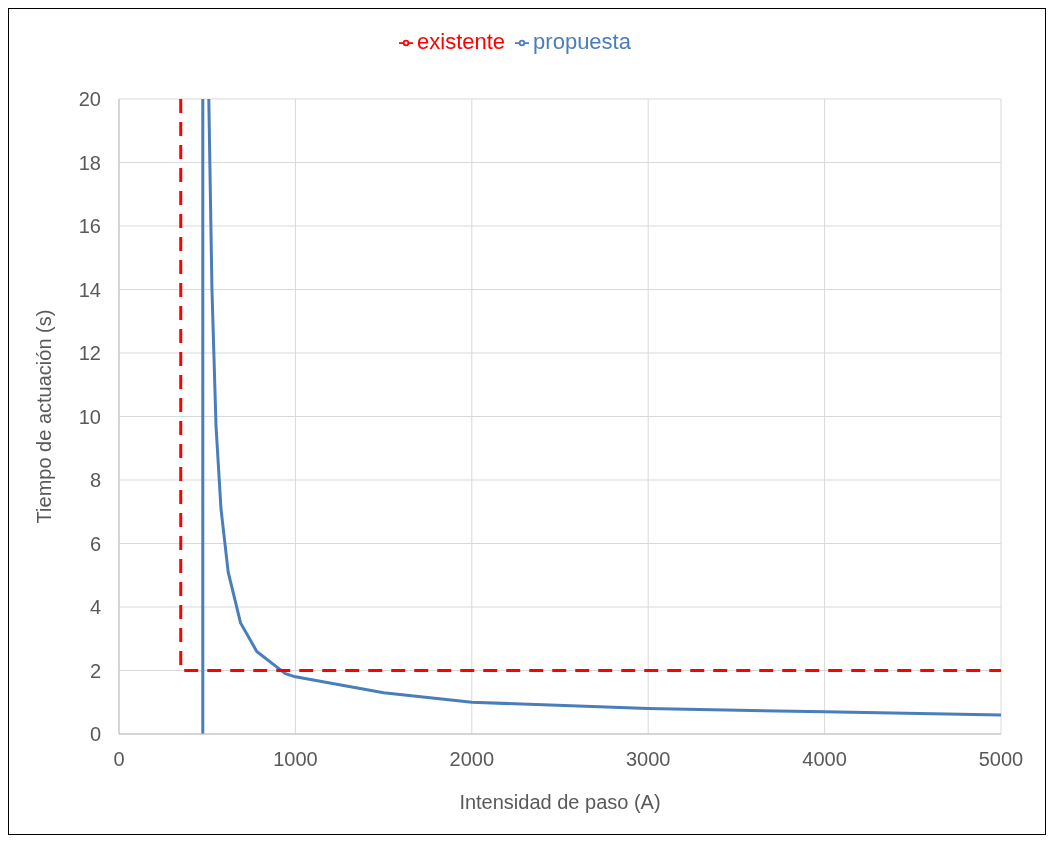 The image size is (1054, 841). Describe the element at coordinates (89, 99) in the screenshot. I see `y-tick-label: 20` at that location.